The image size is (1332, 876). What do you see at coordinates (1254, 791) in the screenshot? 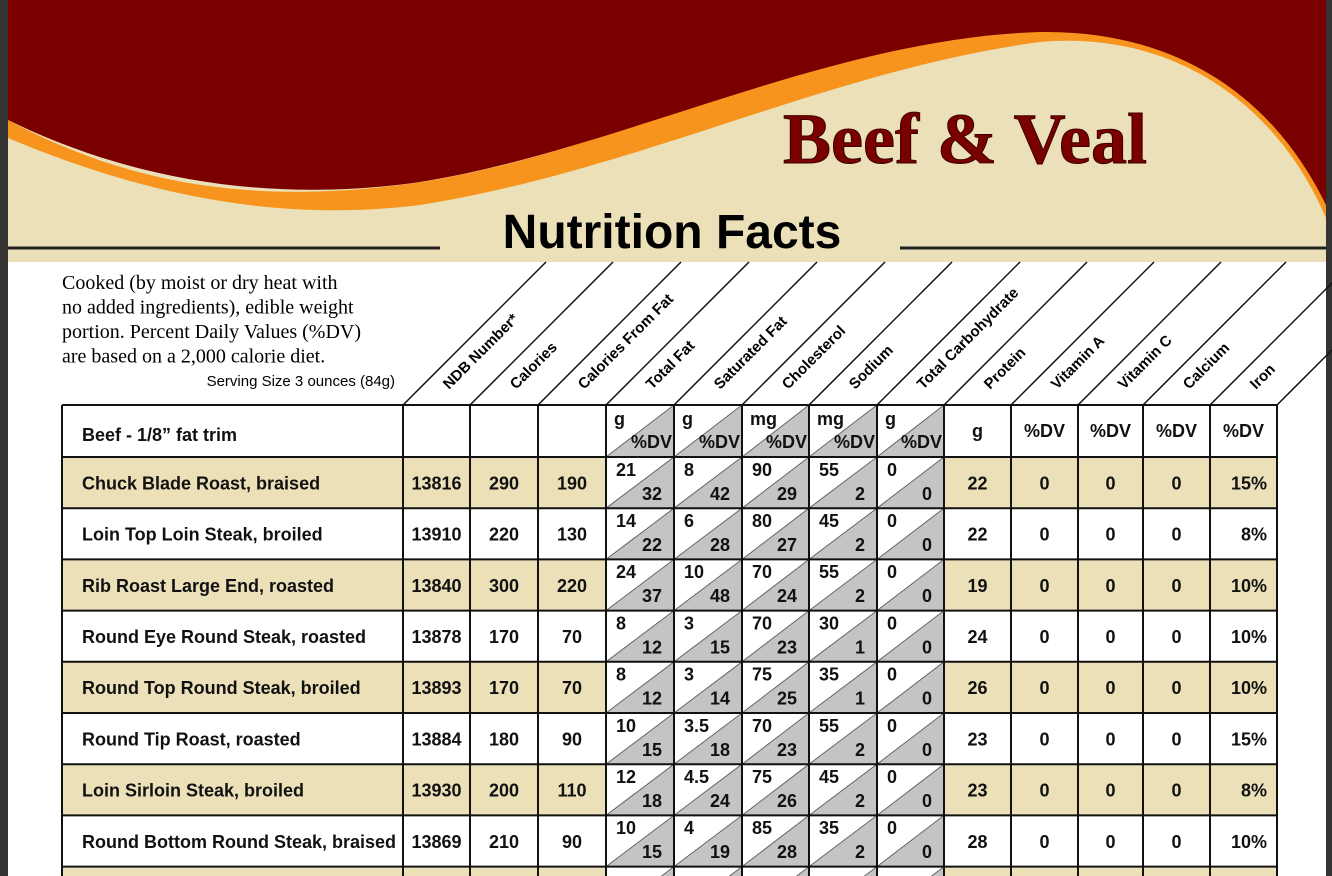
I see `cell-value: 8%` at bounding box center [1254, 791].